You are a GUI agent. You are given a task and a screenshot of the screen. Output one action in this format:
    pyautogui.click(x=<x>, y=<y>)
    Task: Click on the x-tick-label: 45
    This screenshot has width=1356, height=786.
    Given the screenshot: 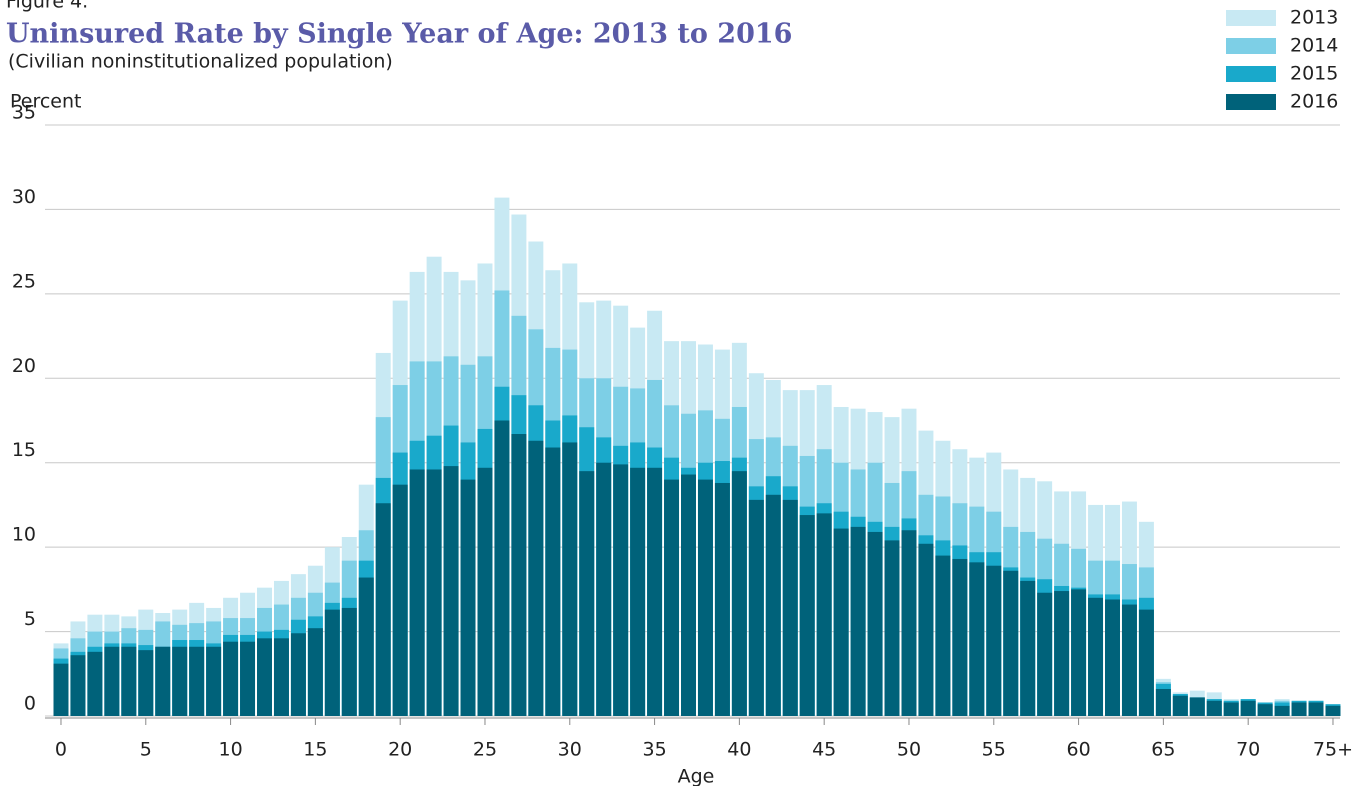 What is the action you would take?
    pyautogui.click(x=824, y=750)
    